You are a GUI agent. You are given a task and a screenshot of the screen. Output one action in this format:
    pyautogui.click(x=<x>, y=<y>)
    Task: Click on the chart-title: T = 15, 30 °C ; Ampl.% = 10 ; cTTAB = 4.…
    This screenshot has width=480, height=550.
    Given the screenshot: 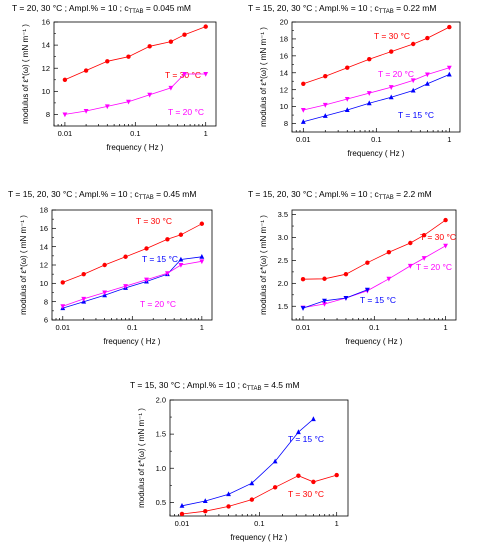 What is the action you would take?
    pyautogui.click(x=215, y=386)
    